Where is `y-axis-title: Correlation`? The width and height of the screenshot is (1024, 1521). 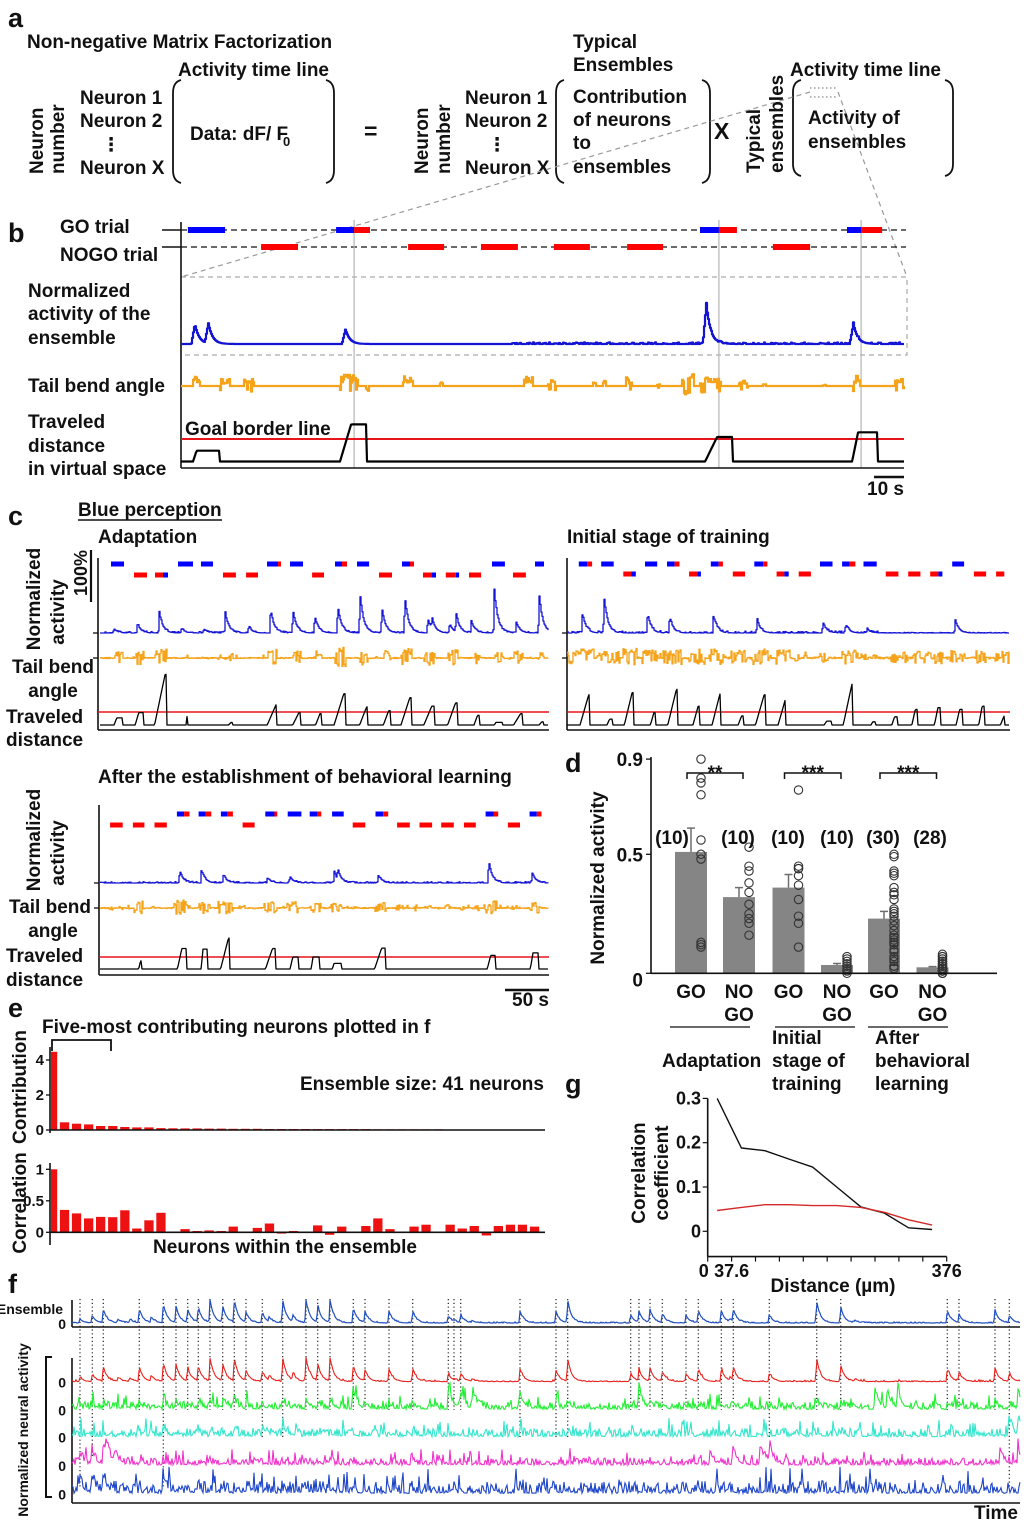
y-axis-title: Correlation is located at coordinates (639, 1172).